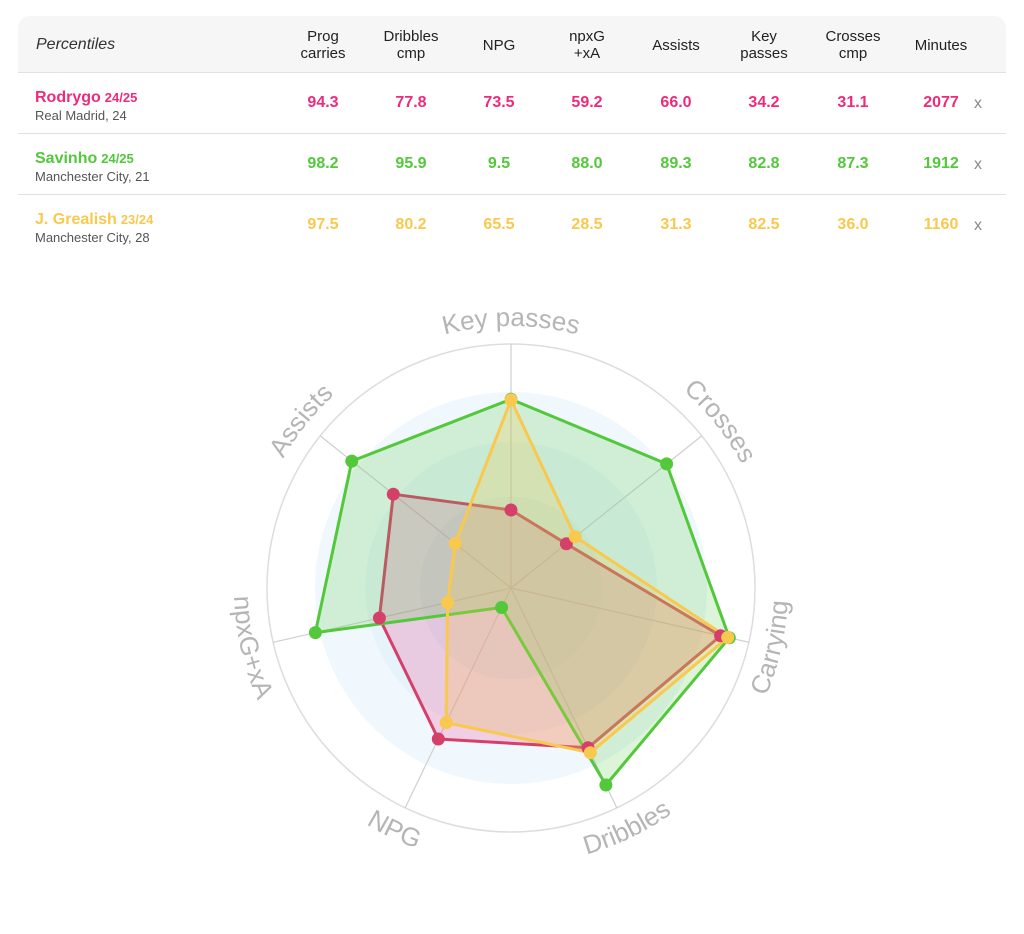 The height and width of the screenshot is (934, 1024). I want to click on player-club: Manchester City, 21, so click(92, 176).